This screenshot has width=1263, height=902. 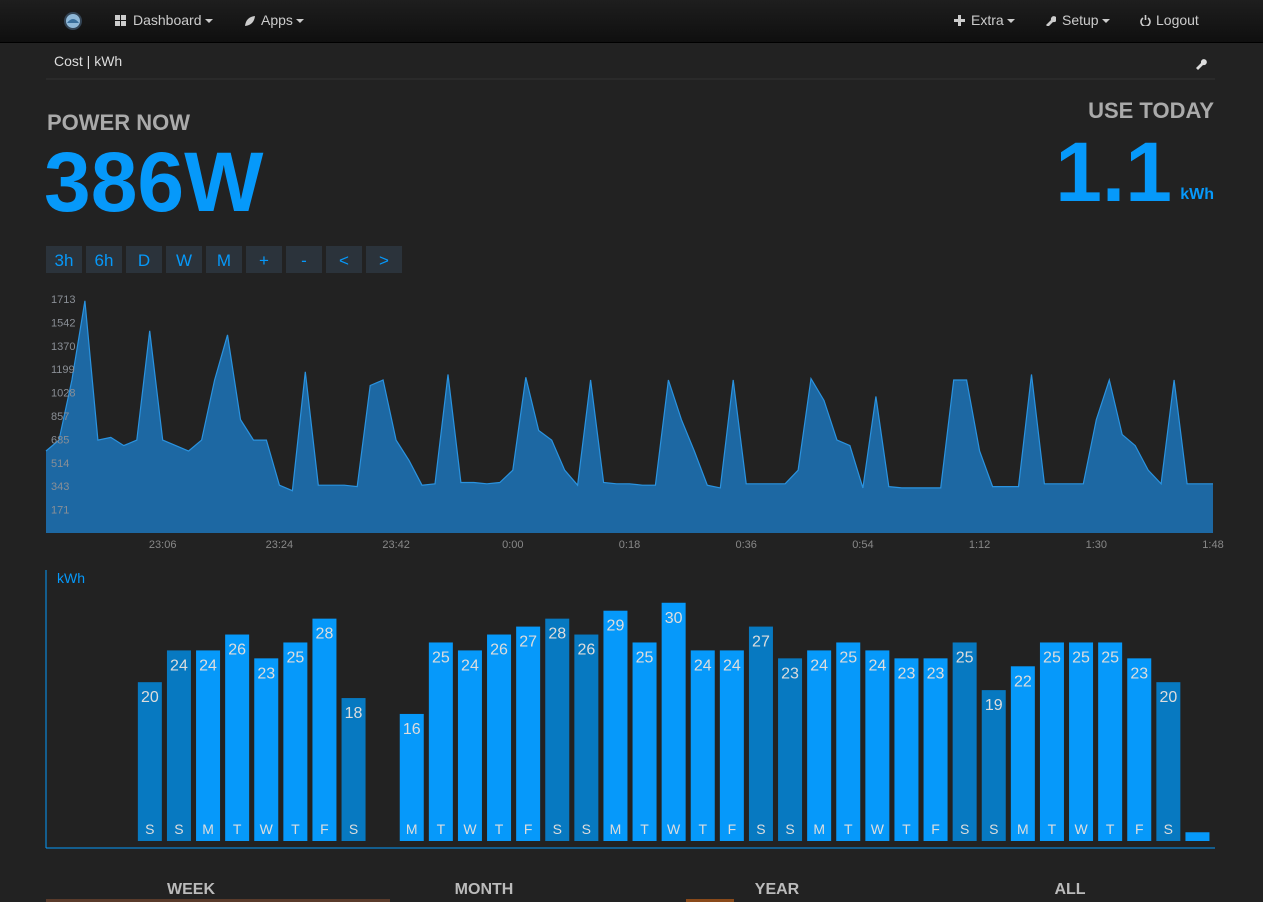 I want to click on bar-value-label: 20, so click(x=150, y=697).